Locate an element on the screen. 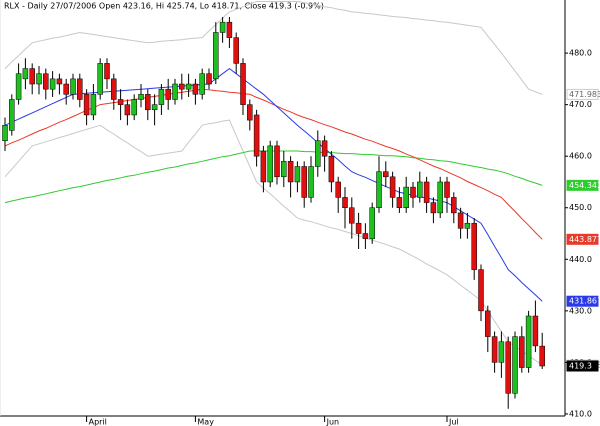 The image size is (600, 426). last-close-label: 419.3 is located at coordinates (580, 365).